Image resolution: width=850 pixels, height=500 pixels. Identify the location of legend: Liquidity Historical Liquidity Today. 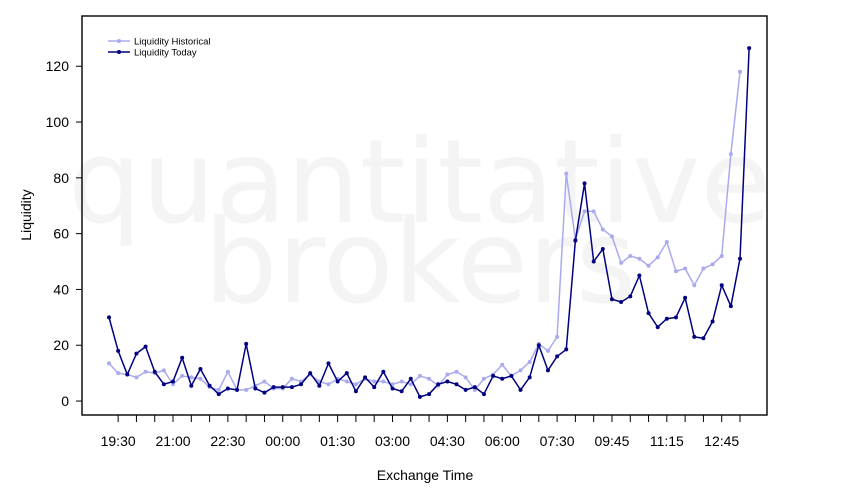
(159, 48).